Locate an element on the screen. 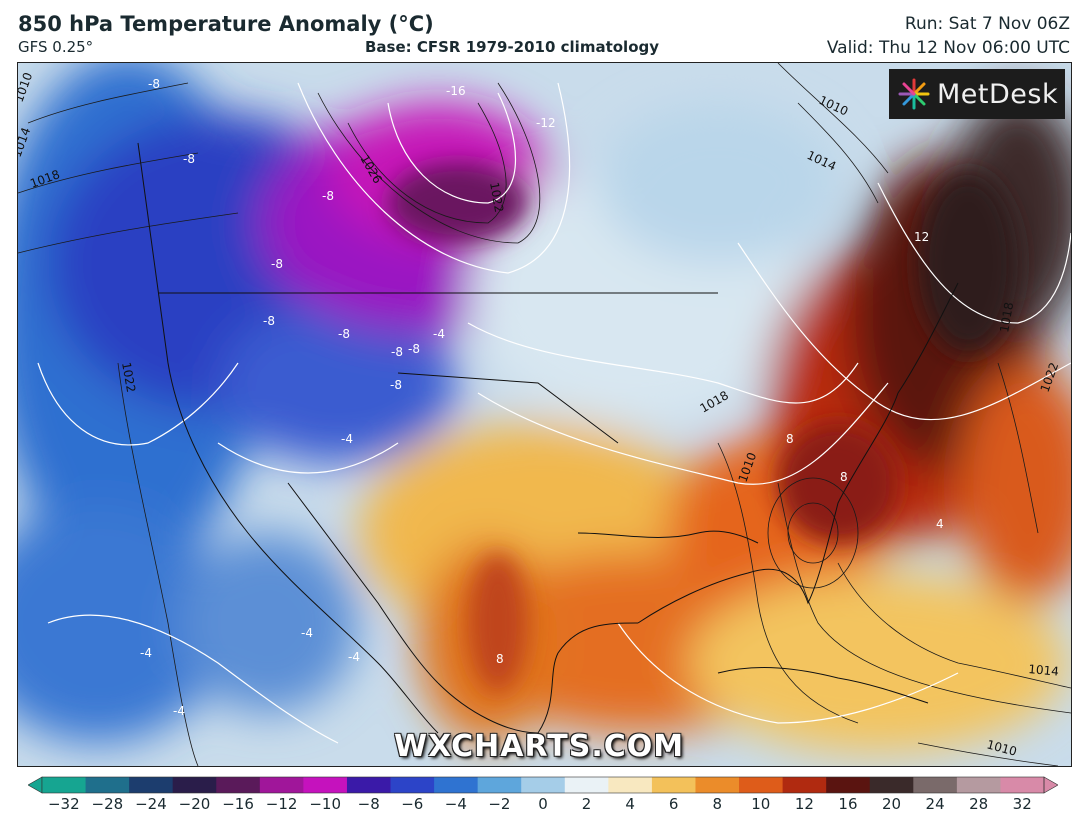  anomaly-label: -12 is located at coordinates (546, 123).